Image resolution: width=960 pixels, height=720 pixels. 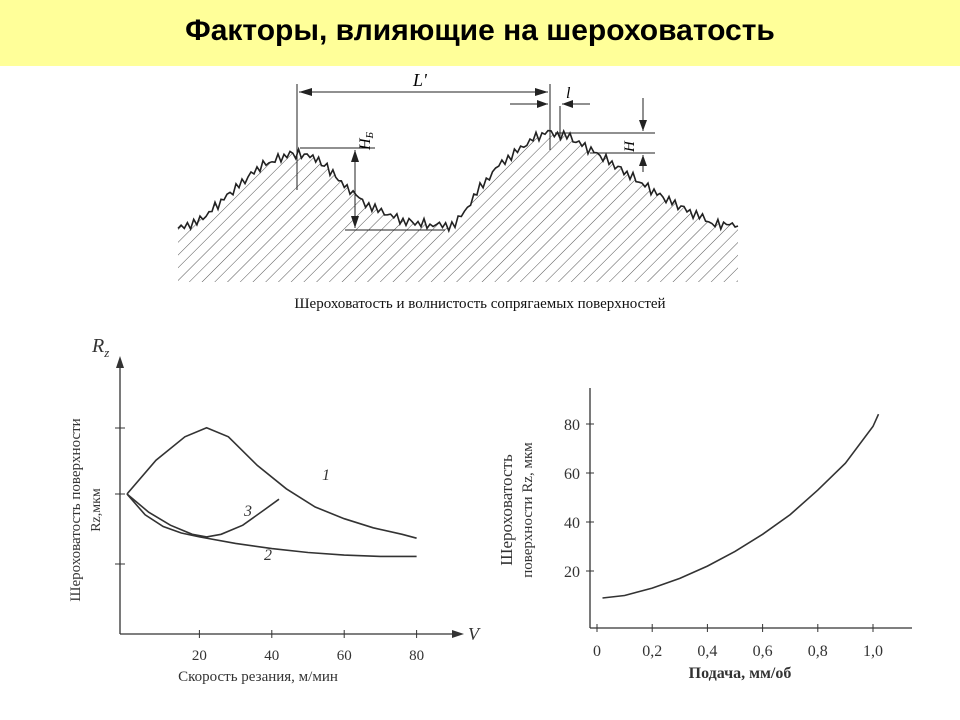 I want to click on arrow-Hb-bottom, so click(x=355, y=222).